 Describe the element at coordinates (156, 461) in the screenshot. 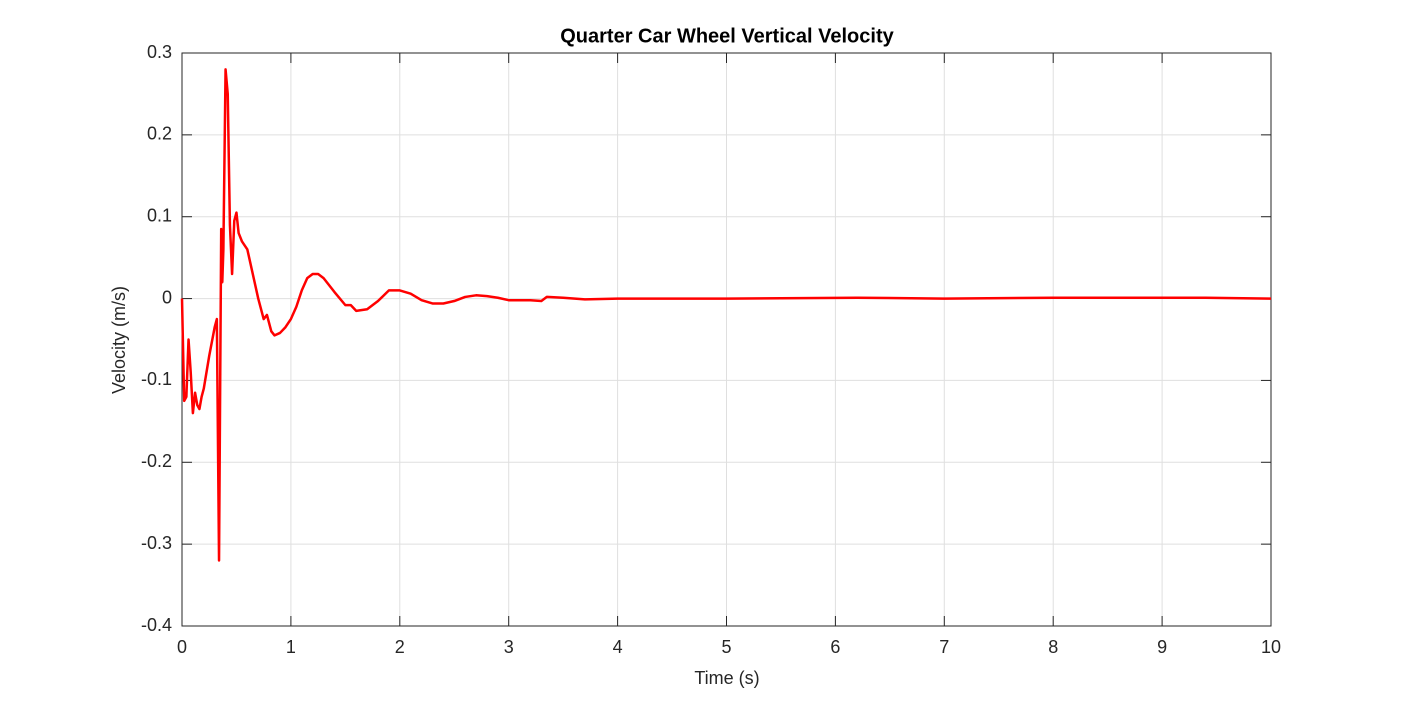

I see `y-tick-label: -0.2` at that location.